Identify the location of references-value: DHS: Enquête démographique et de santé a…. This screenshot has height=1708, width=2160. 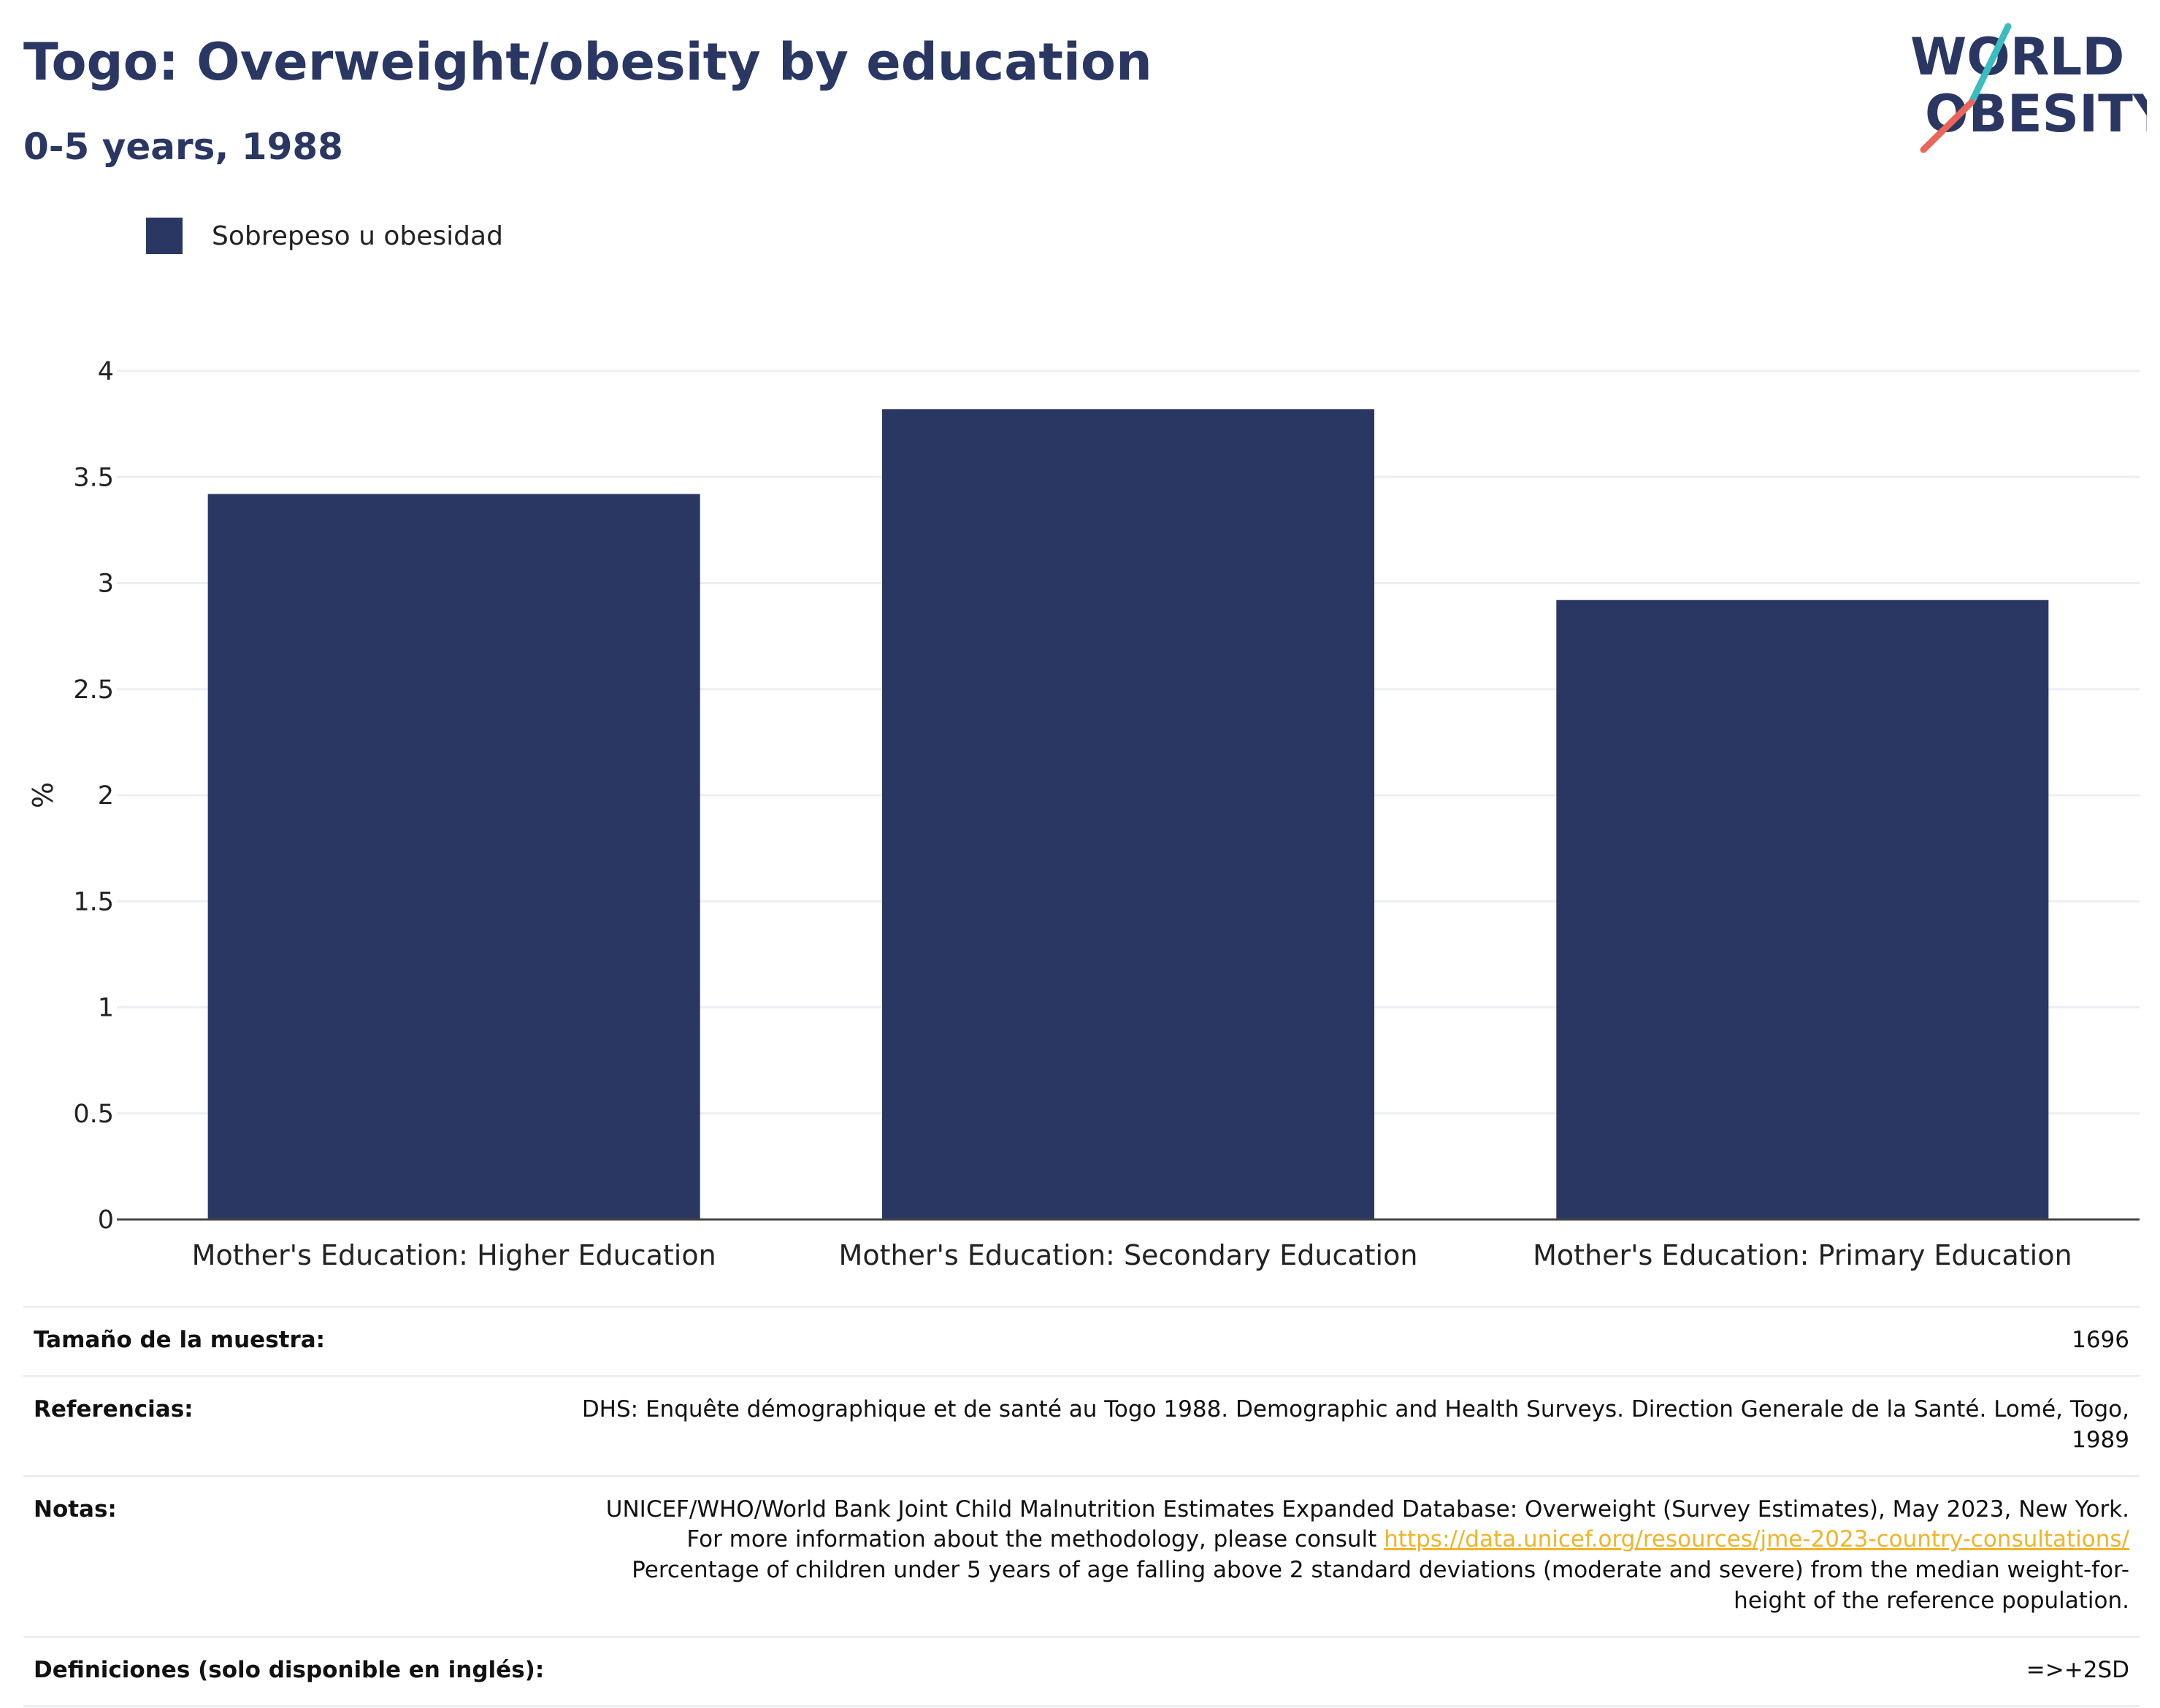
(1355, 1425).